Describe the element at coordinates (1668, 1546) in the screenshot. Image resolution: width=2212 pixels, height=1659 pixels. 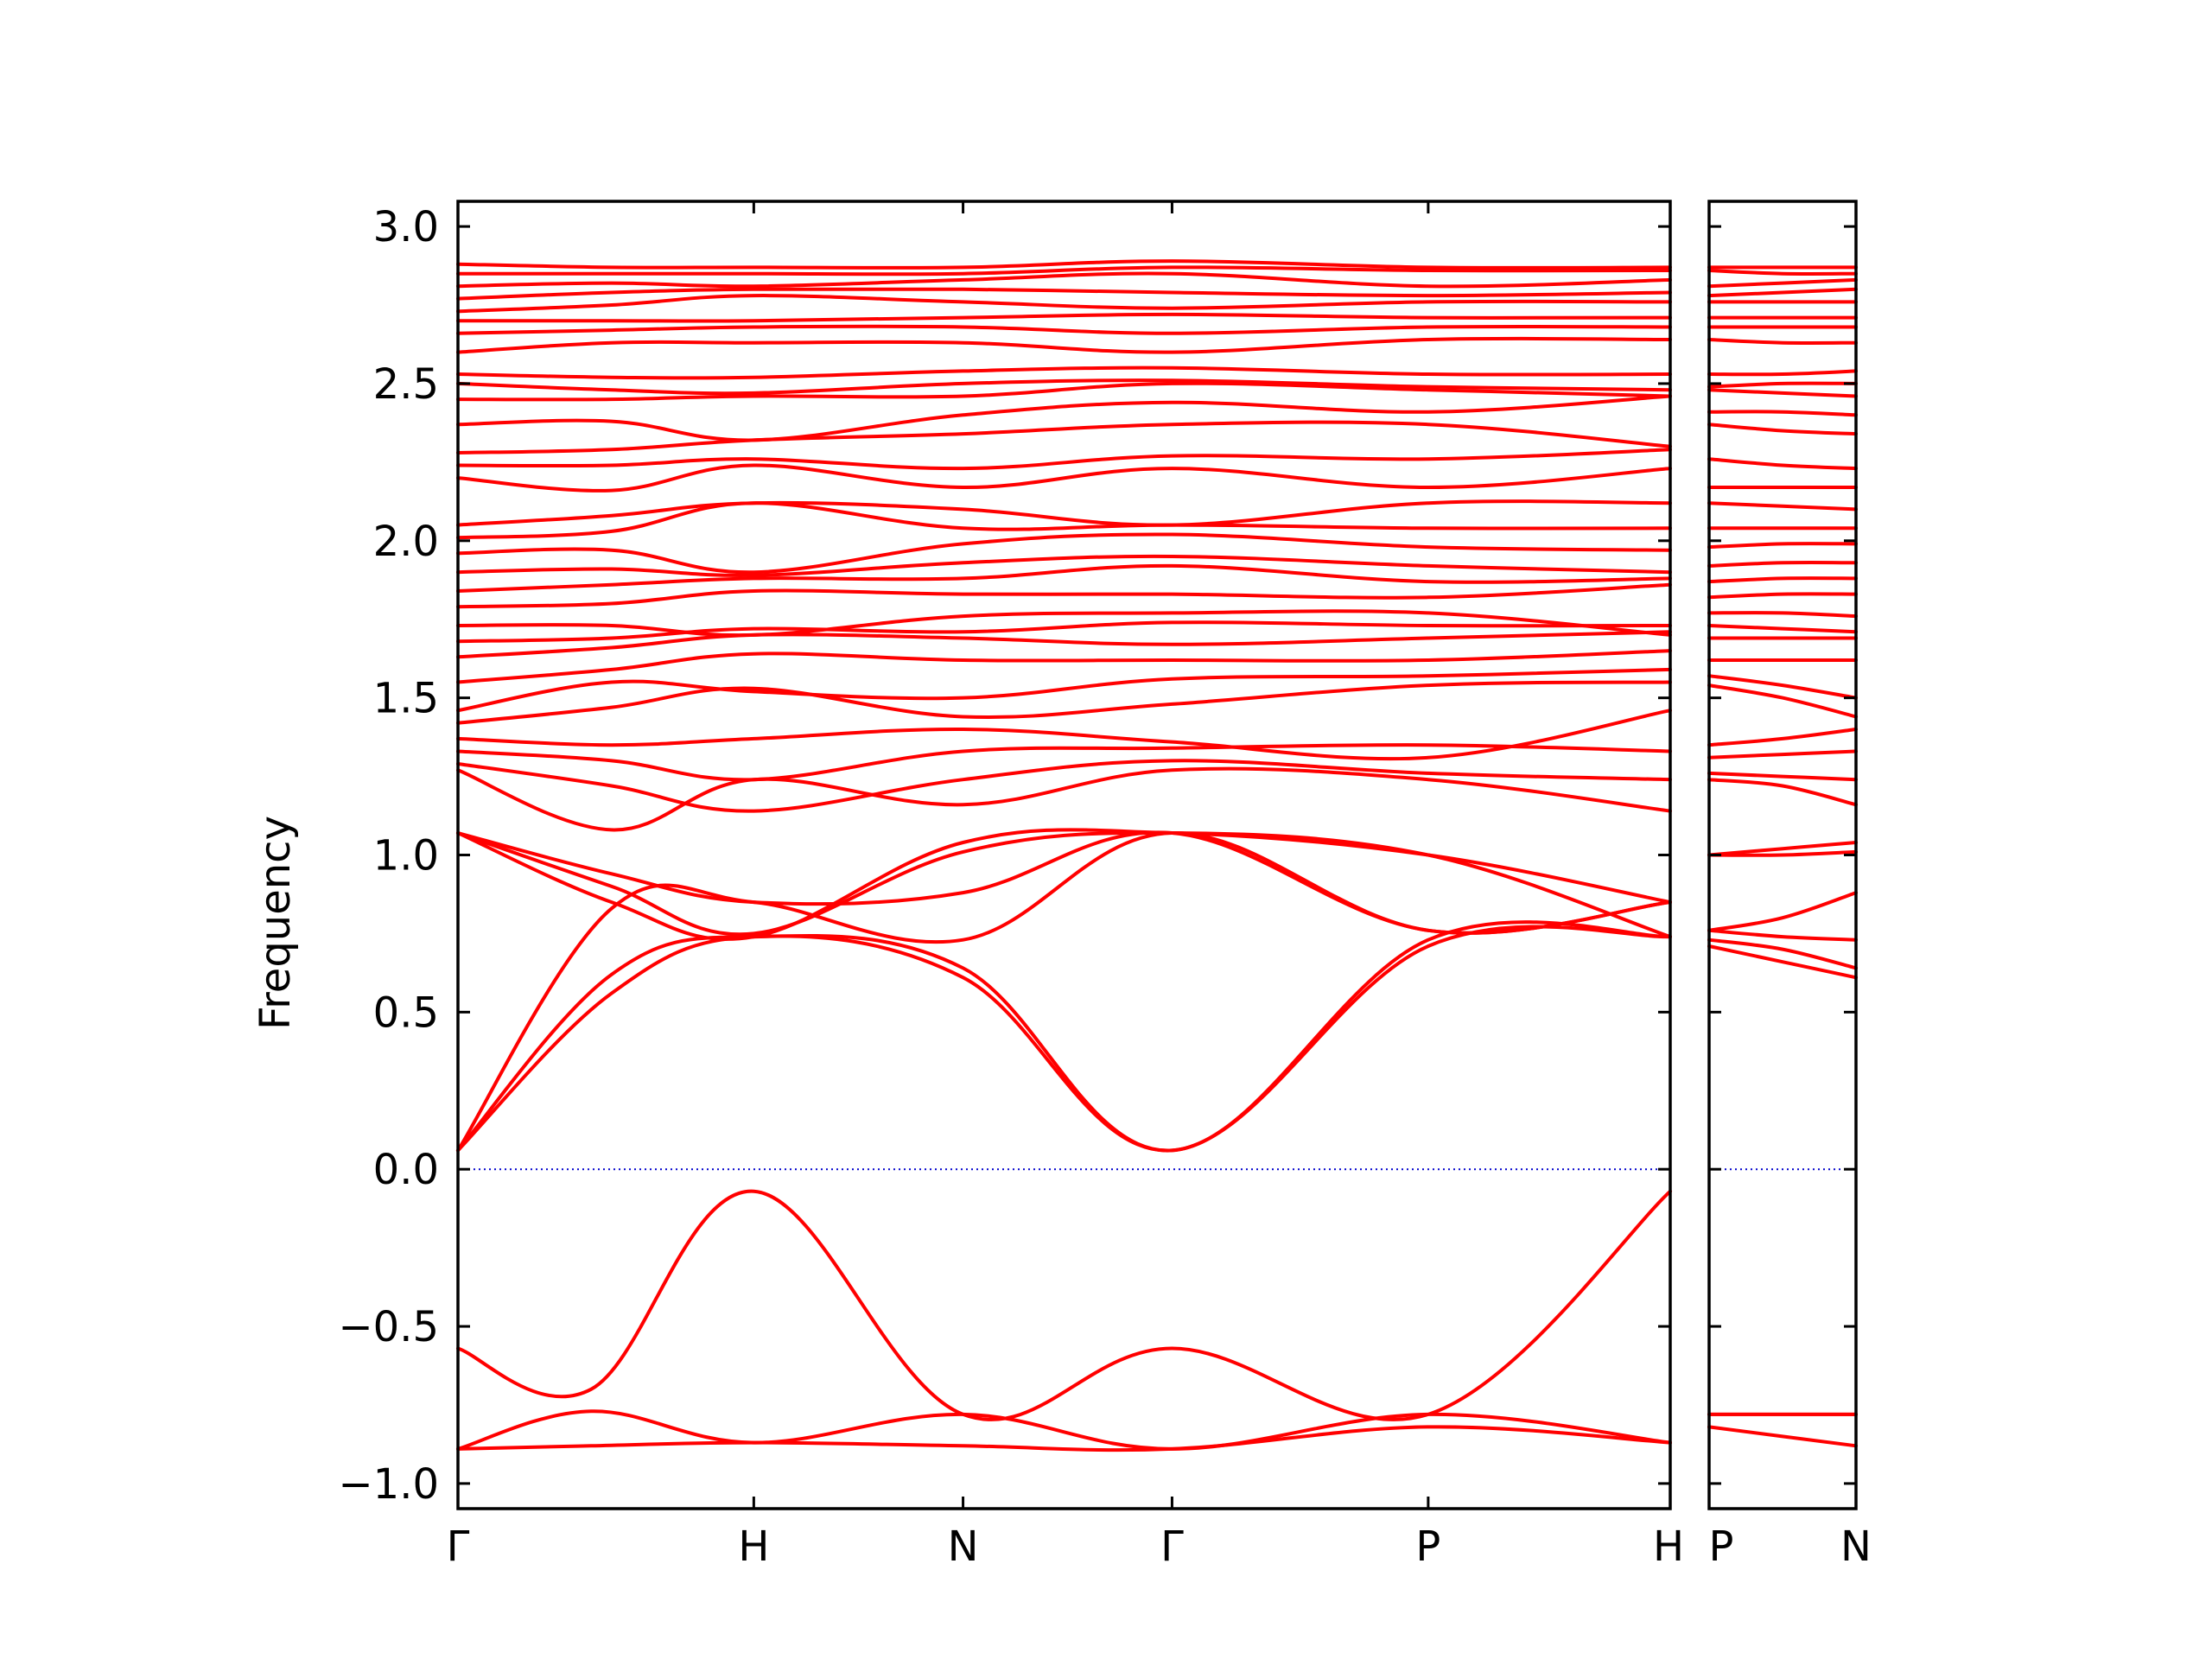
I see `x-tick-label-main-5: H` at that location.